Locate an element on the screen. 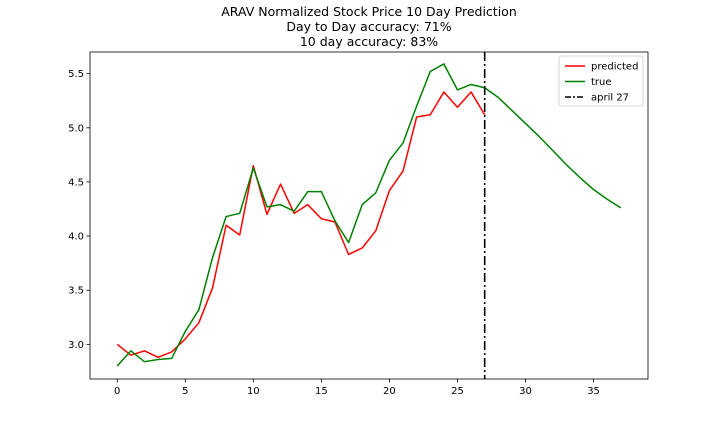 This screenshot has height=432, width=720. legend-label: true is located at coordinates (601, 82).